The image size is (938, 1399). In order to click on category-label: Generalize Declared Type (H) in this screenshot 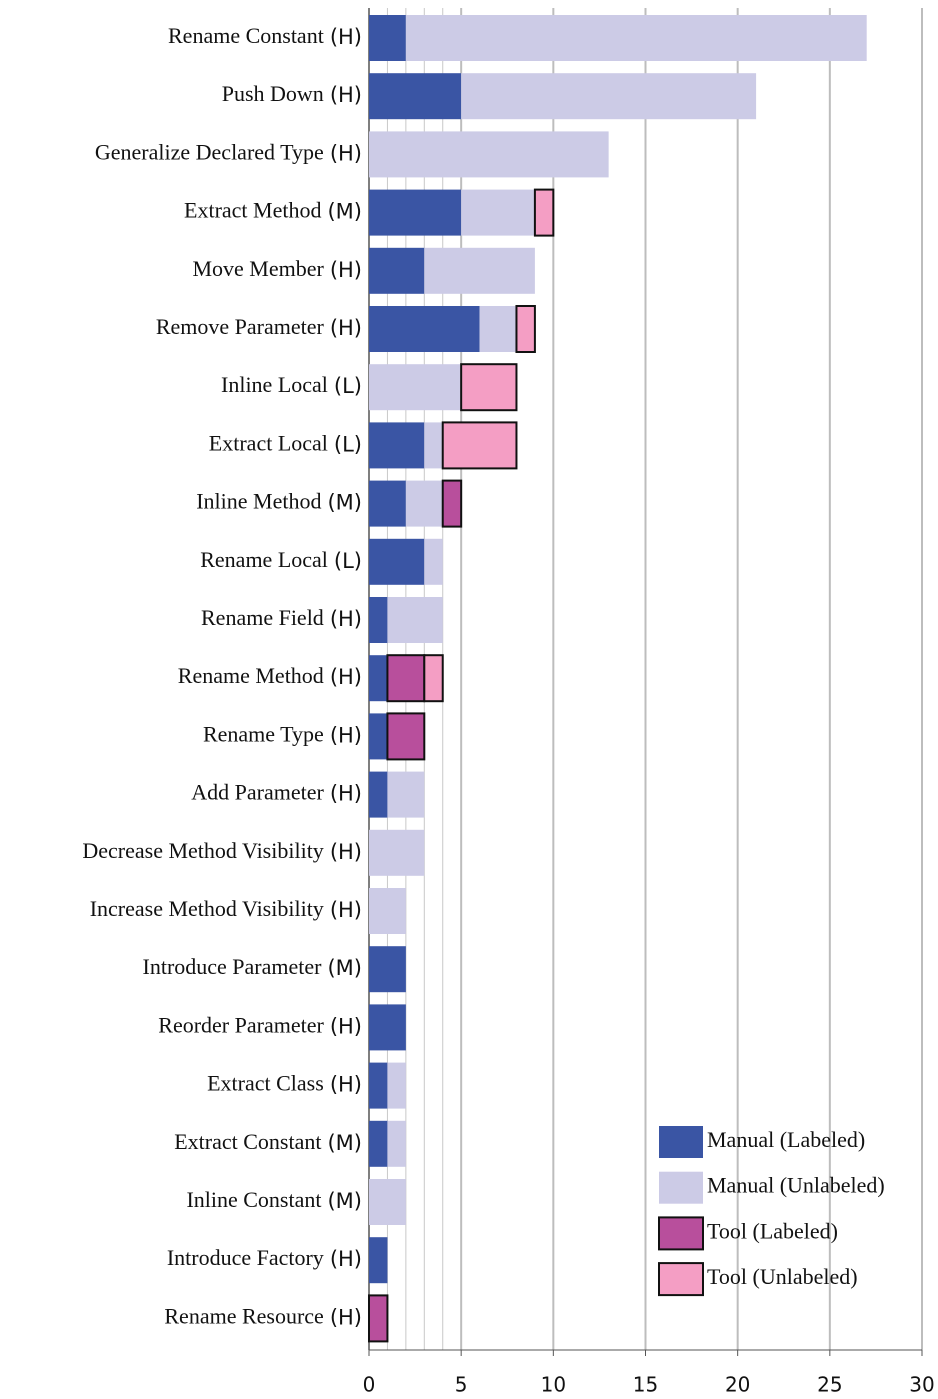, I will do `click(228, 152)`.